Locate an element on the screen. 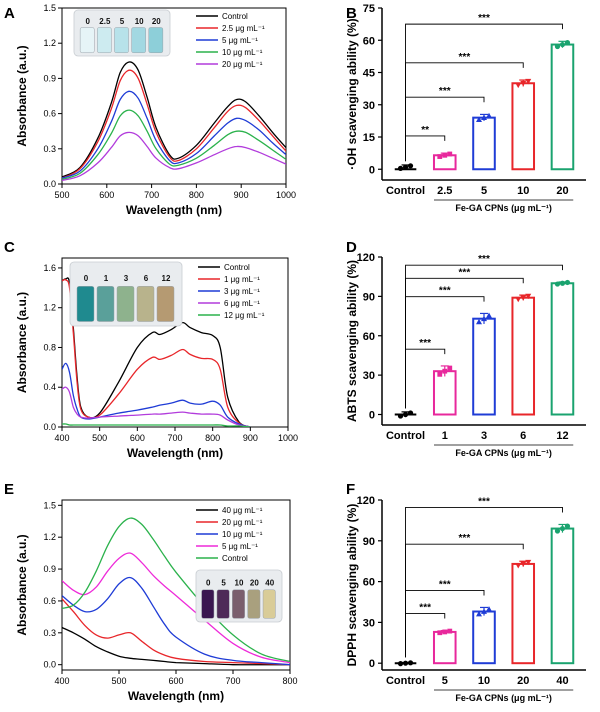 This screenshot has width=600, height=712. x-tick-label: 400 is located at coordinates (61, 438).